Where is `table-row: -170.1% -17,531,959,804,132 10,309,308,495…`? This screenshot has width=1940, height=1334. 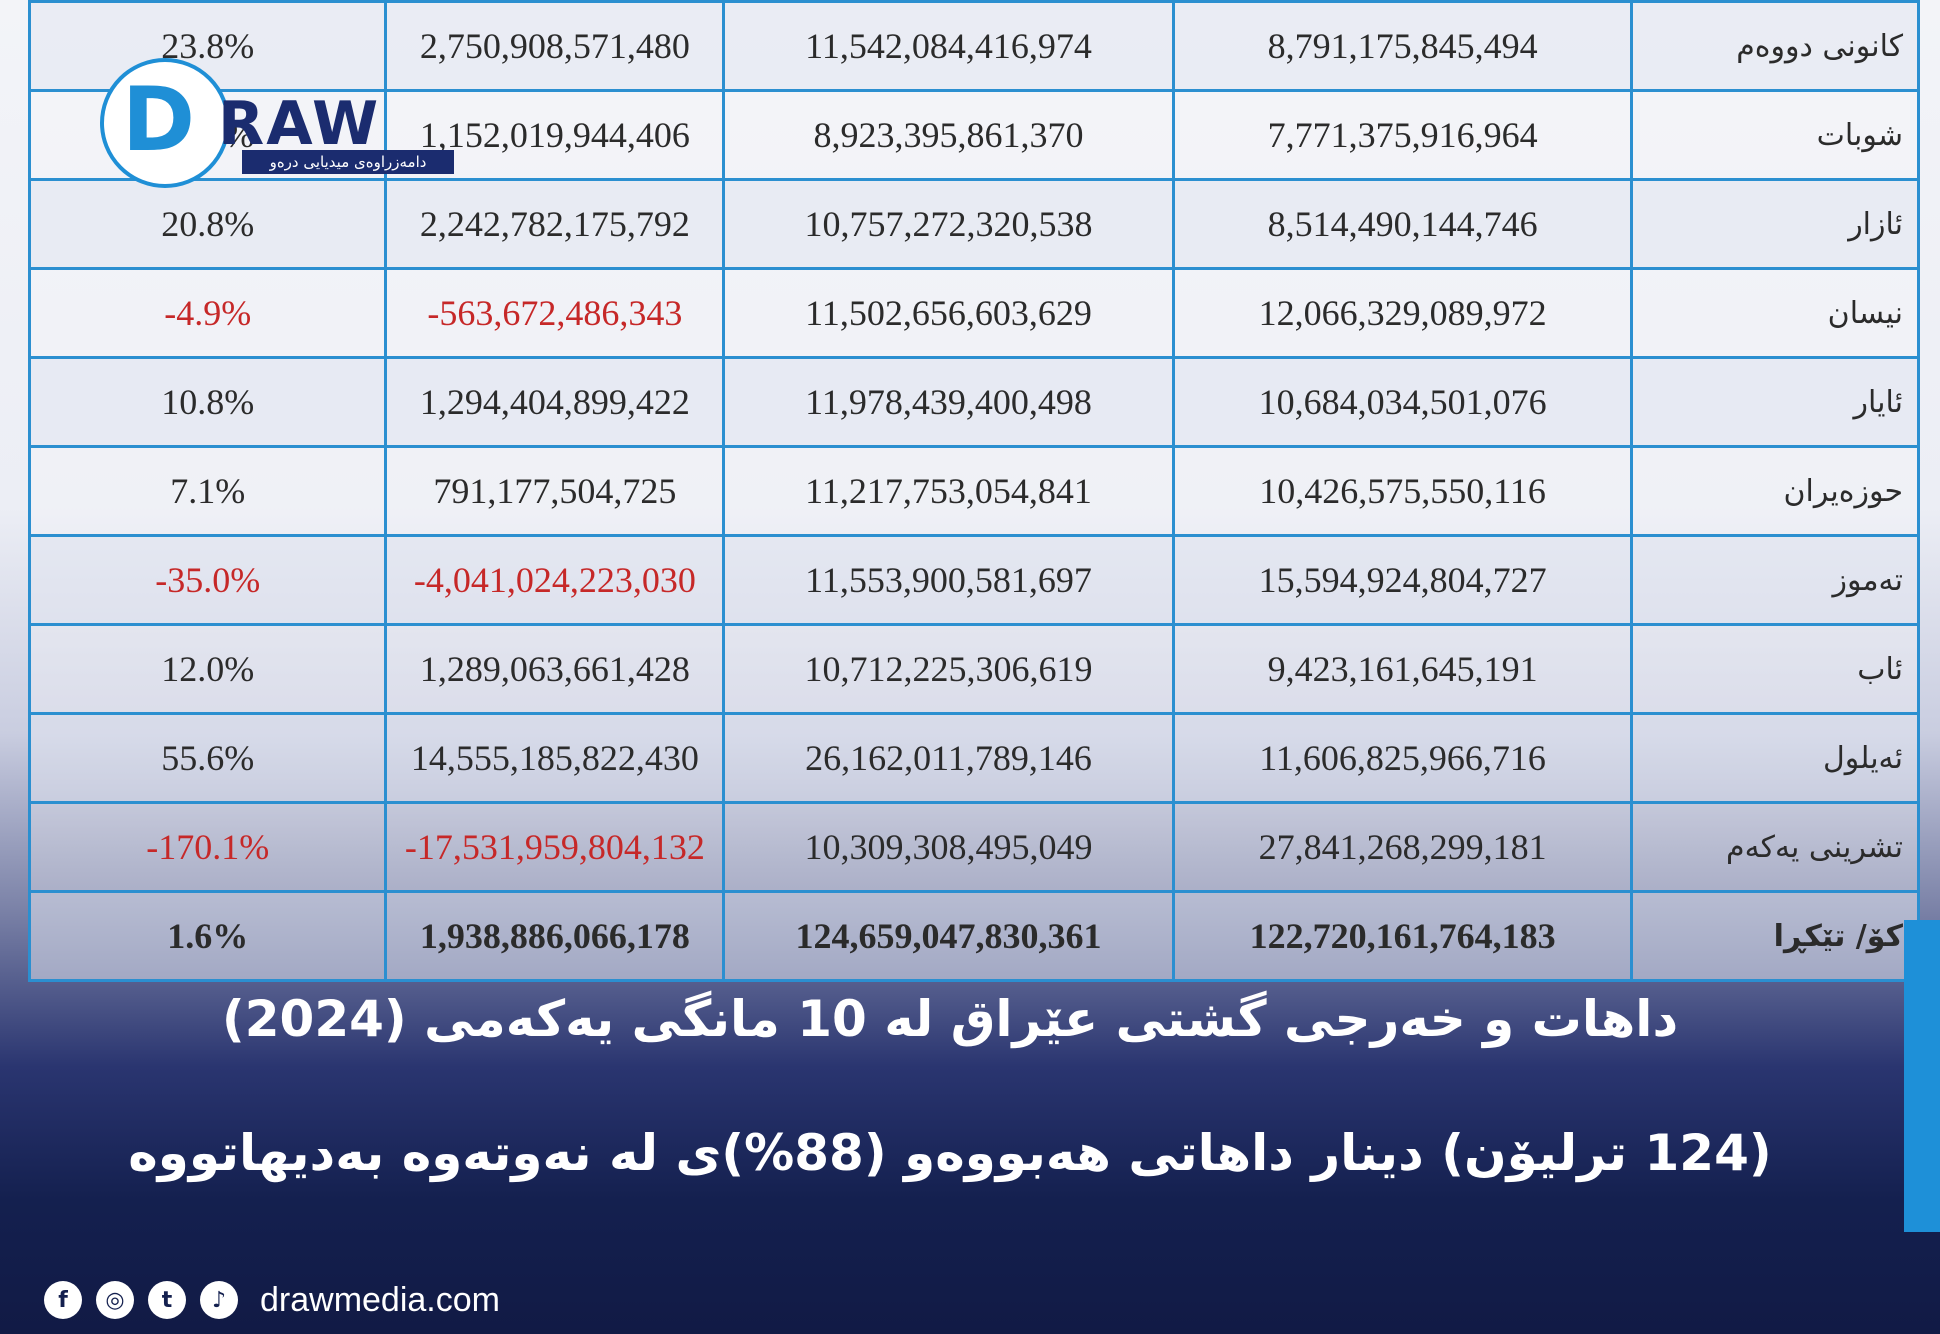
table-row: -170.1% -17,531,959,804,132 10,309,308,495… is located at coordinates (973, 847).